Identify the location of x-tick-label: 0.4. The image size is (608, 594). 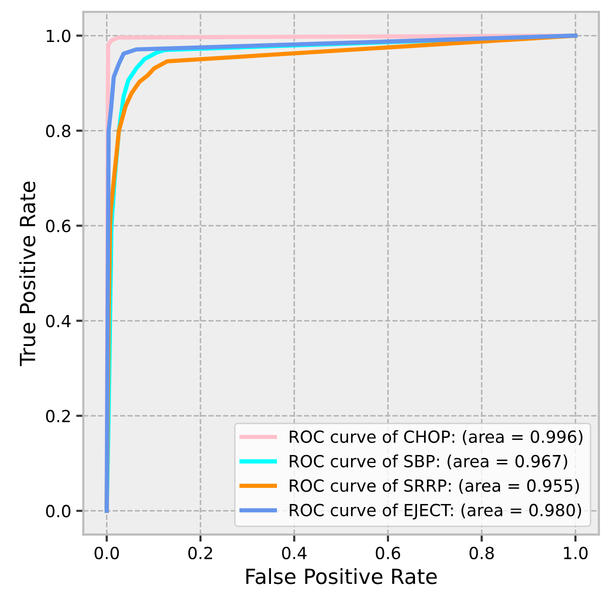
(294, 553).